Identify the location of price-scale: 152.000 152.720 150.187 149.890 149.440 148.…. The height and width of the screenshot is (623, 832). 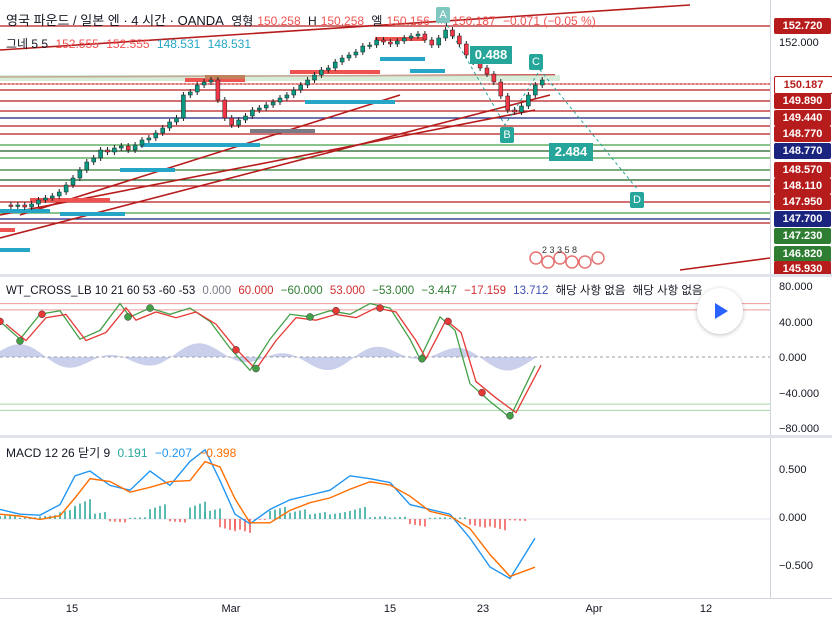
(801, 138).